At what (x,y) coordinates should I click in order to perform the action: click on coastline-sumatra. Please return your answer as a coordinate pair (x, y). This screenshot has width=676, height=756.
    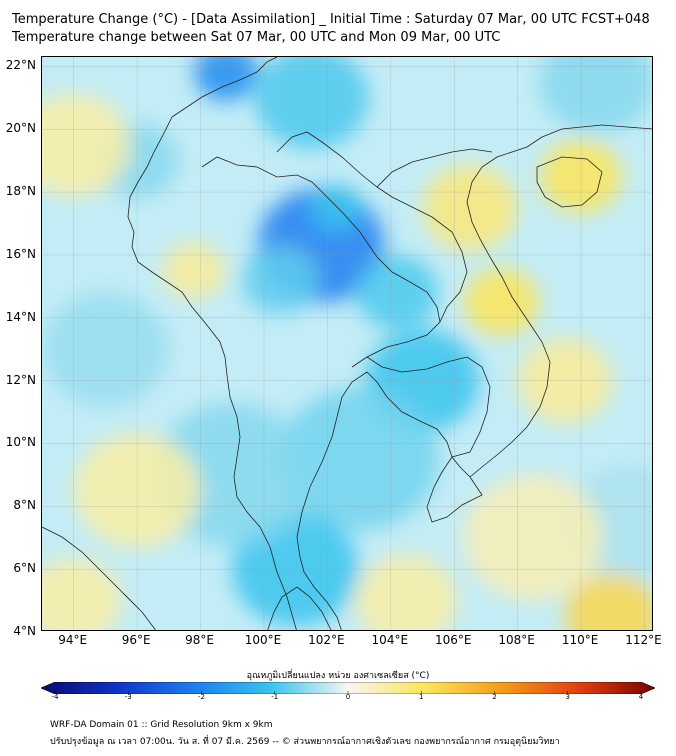
    Looking at the image, I should click on (99, 578).